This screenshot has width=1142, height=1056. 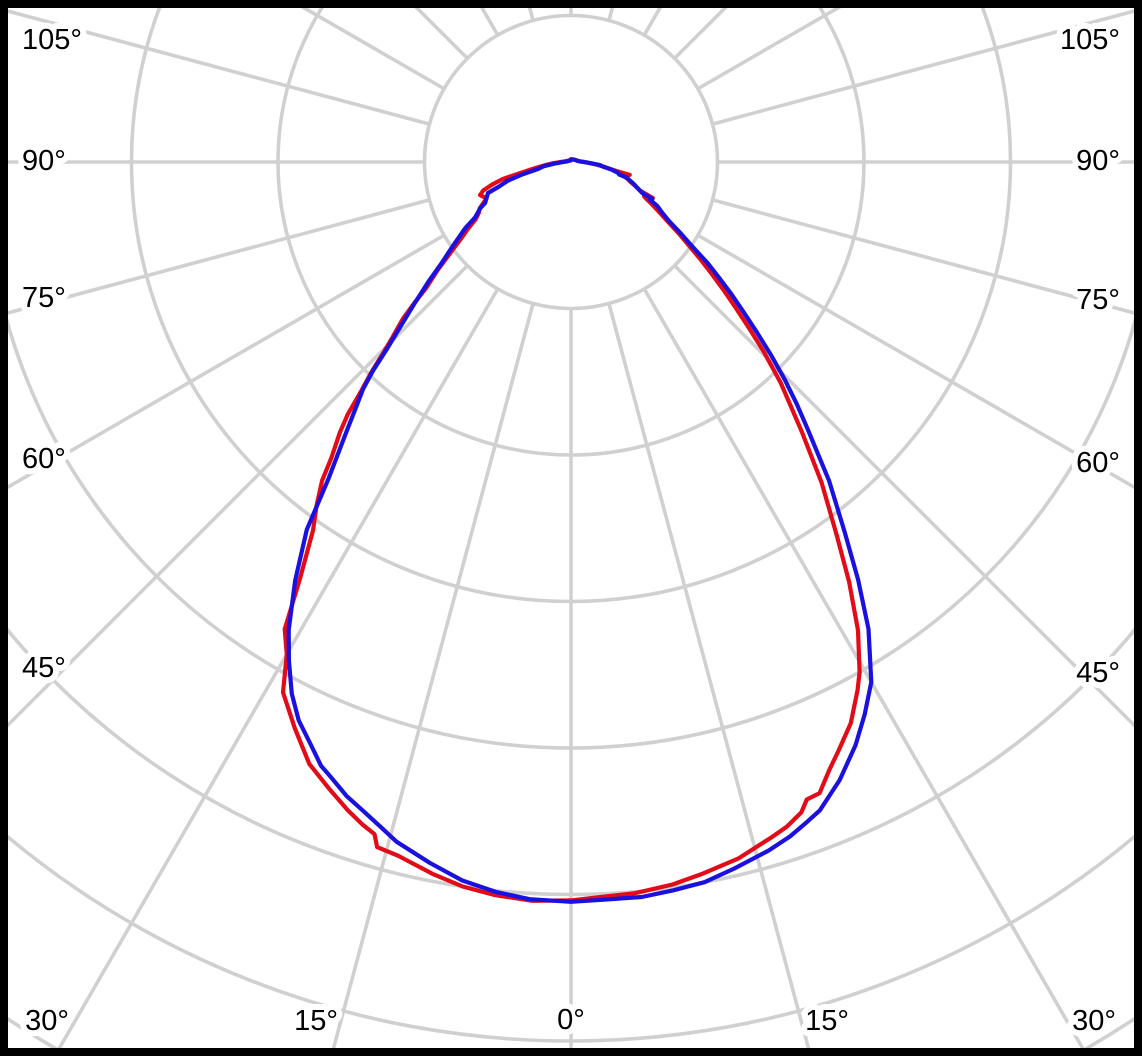 What do you see at coordinates (571, 1020) in the screenshot?
I see `angle-tick-label: 0°` at bounding box center [571, 1020].